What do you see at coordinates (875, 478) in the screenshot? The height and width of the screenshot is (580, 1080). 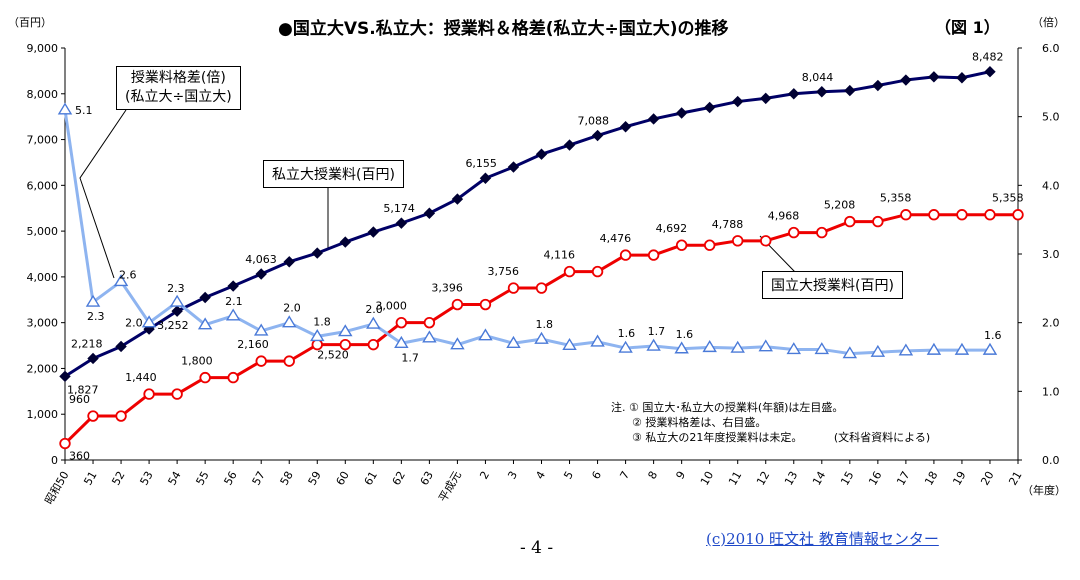 I see `x-tick-label: 16` at bounding box center [875, 478].